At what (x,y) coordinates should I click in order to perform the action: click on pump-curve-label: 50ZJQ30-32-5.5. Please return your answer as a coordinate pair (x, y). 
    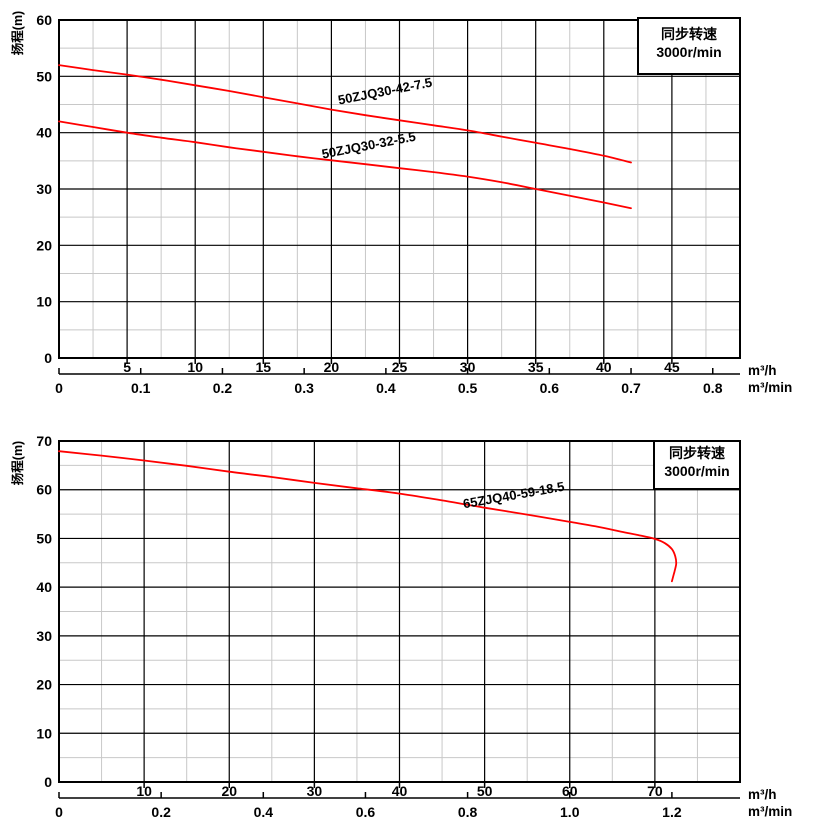
    Looking at the image, I should click on (368, 145).